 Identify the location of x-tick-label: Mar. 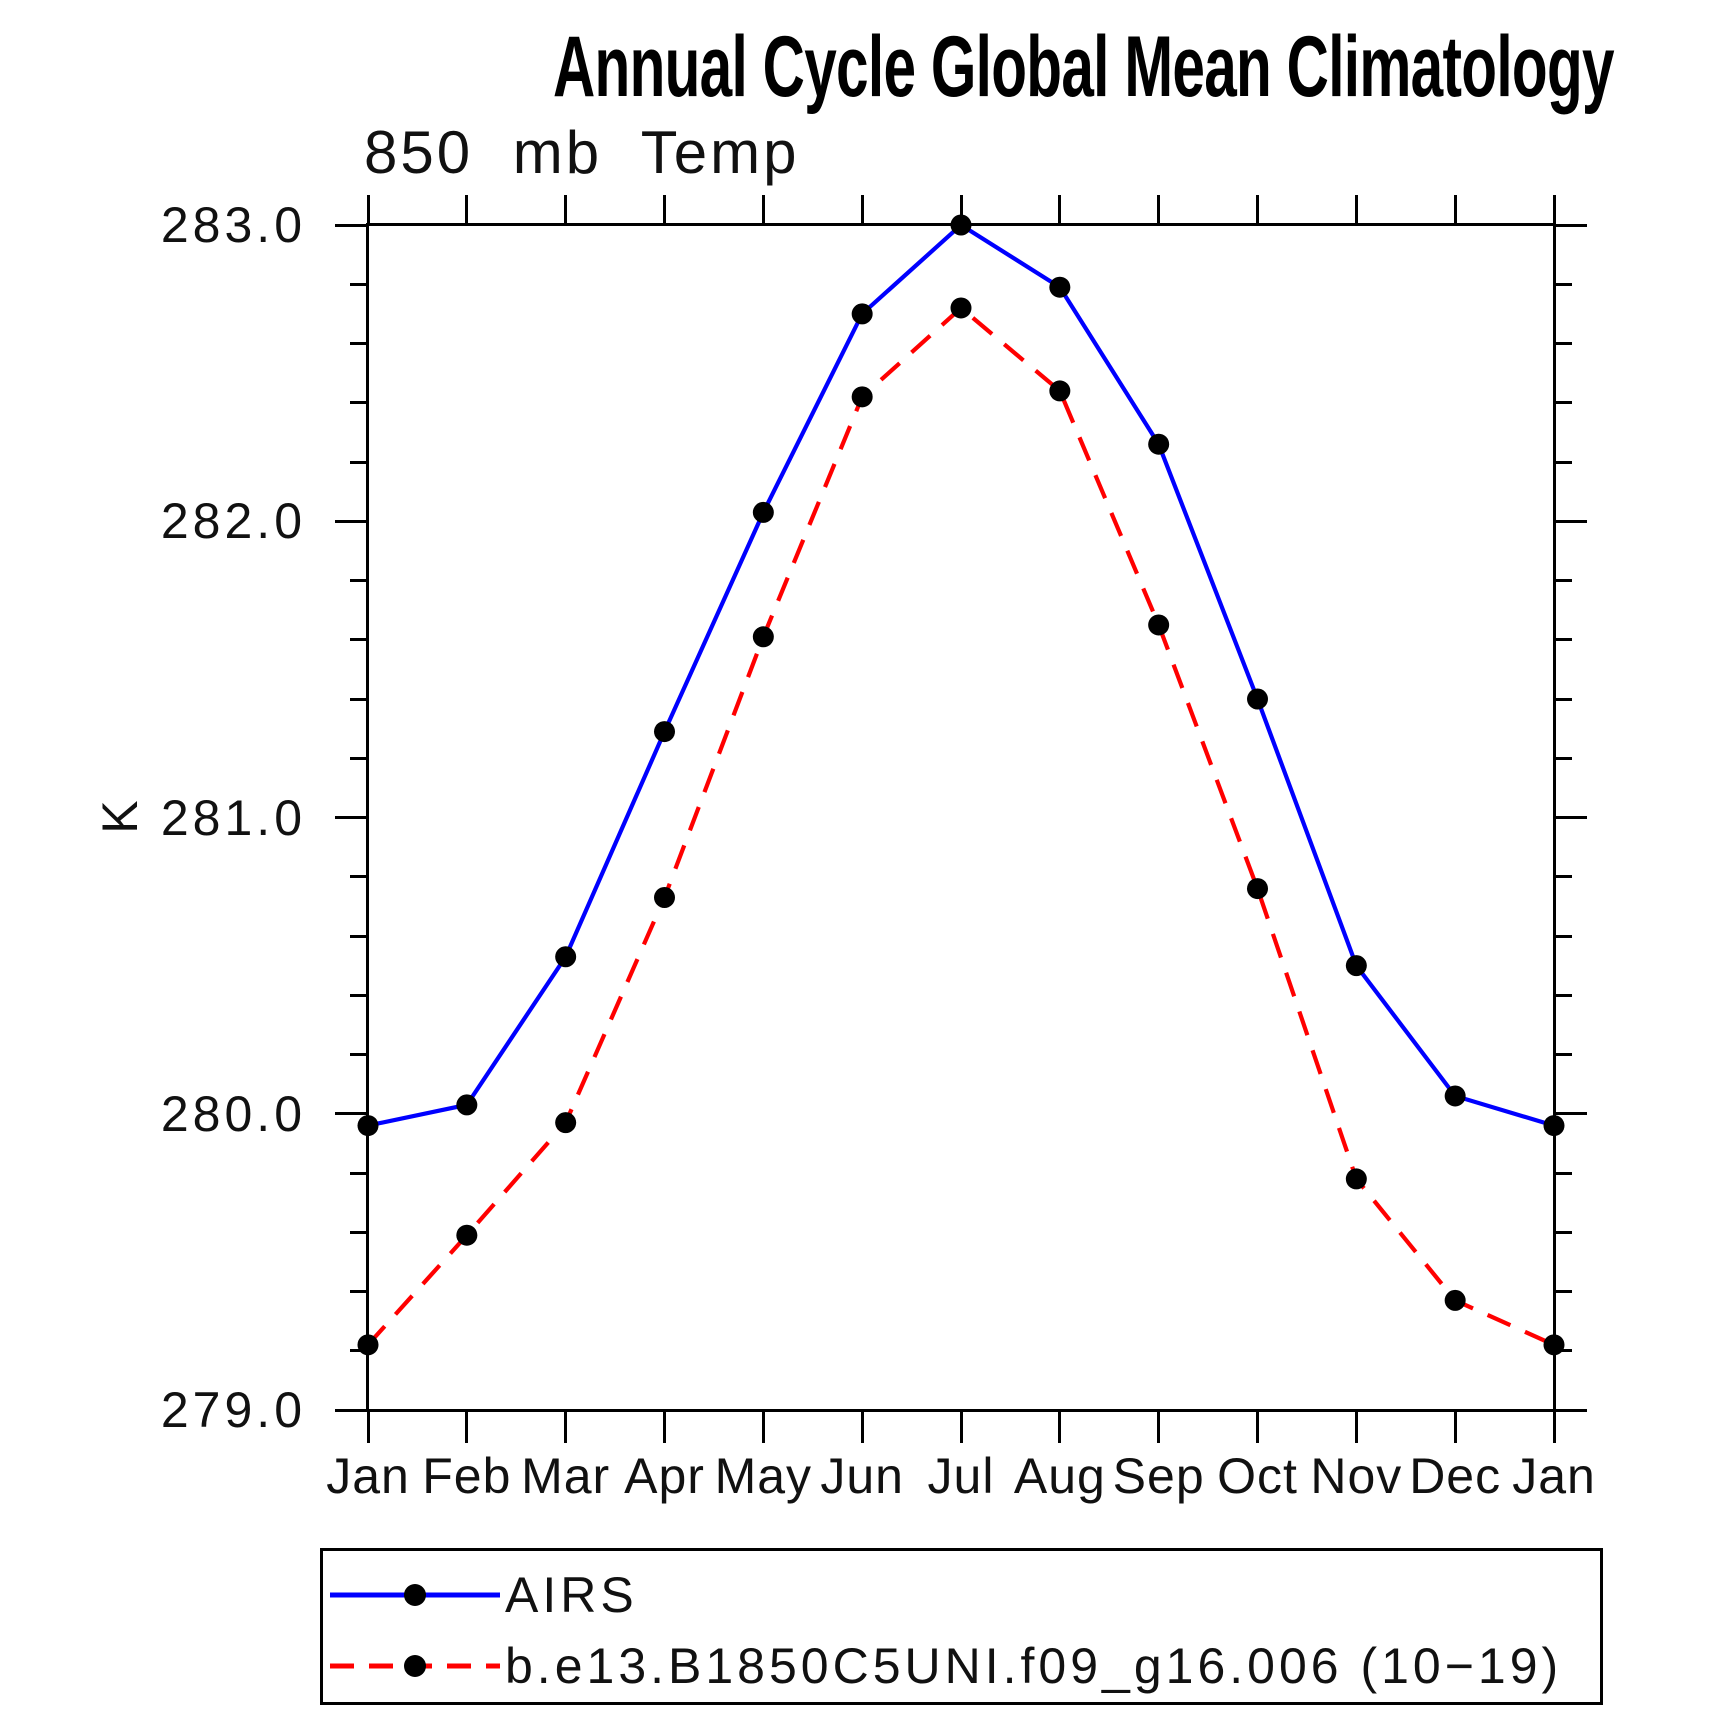
(566, 1476).